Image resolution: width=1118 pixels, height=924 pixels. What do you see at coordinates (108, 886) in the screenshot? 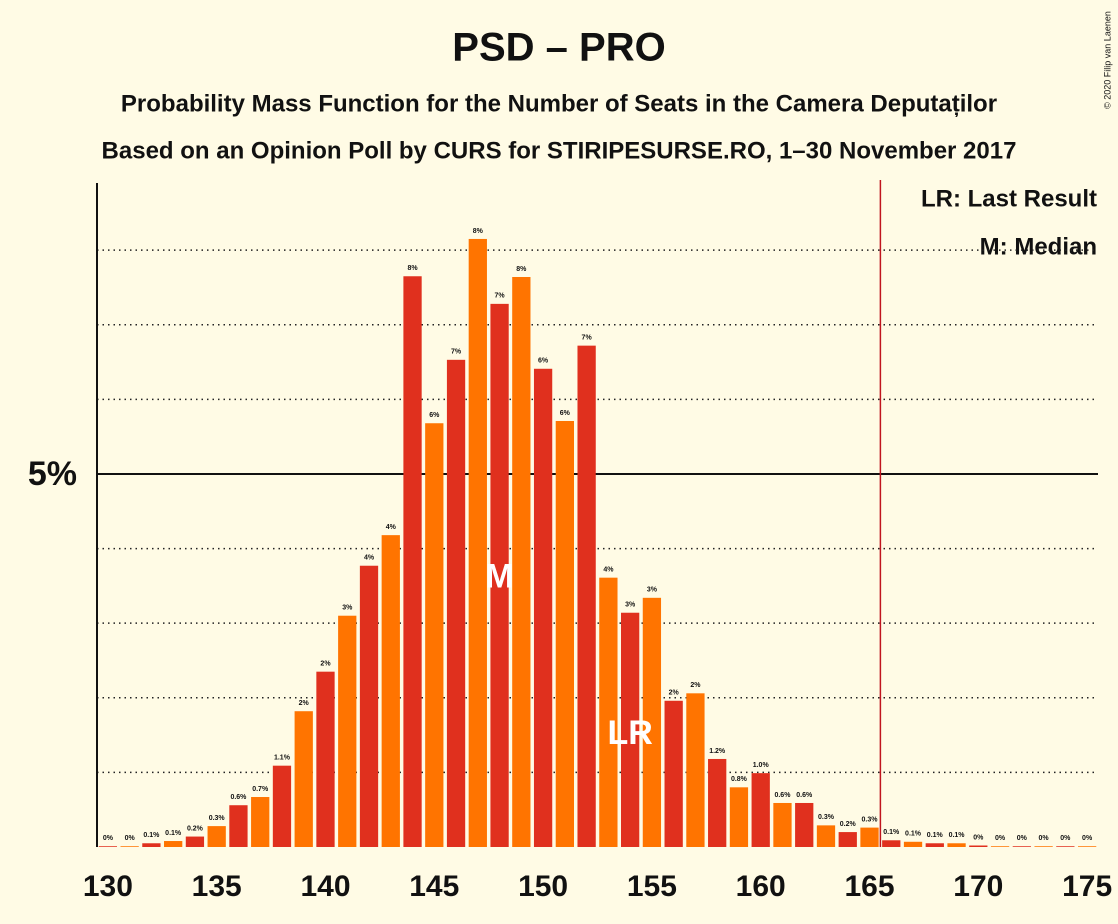
I see `x-tick-label: 130` at bounding box center [108, 886].